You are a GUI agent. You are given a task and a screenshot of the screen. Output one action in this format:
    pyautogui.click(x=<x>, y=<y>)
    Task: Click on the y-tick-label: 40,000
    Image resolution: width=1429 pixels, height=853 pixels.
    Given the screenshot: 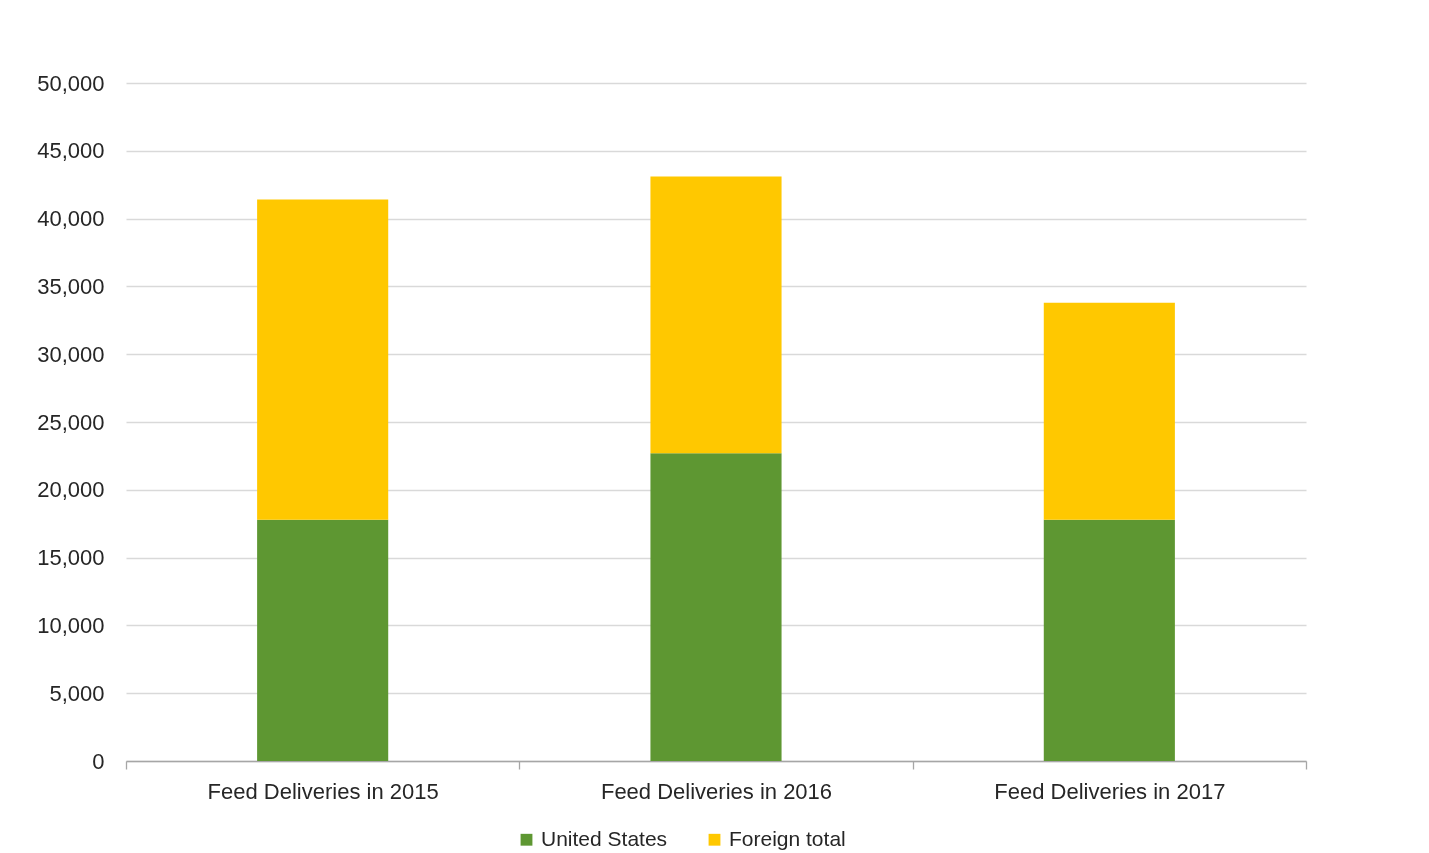 What is the action you would take?
    pyautogui.click(x=71, y=219)
    